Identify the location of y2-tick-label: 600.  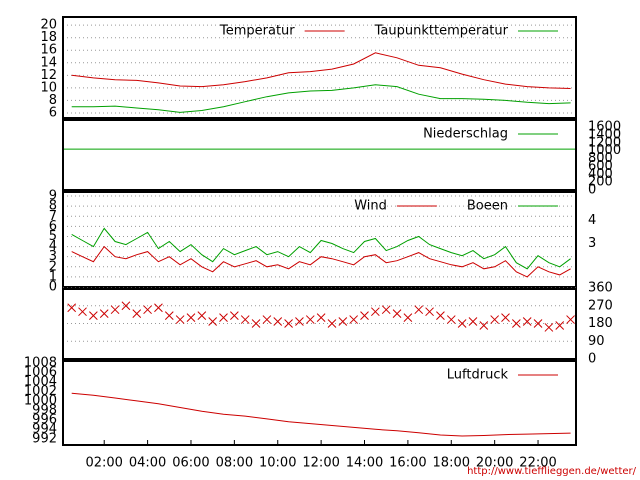
(600, 166).